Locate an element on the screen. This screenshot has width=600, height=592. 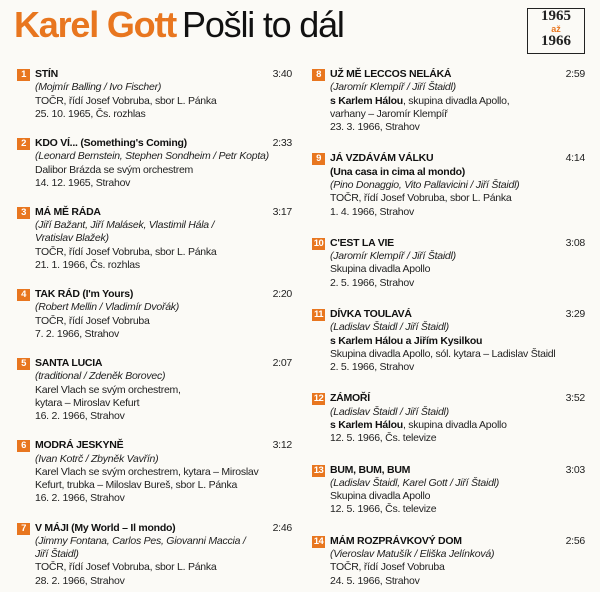
track-title: STÍN is located at coordinates (46, 74).